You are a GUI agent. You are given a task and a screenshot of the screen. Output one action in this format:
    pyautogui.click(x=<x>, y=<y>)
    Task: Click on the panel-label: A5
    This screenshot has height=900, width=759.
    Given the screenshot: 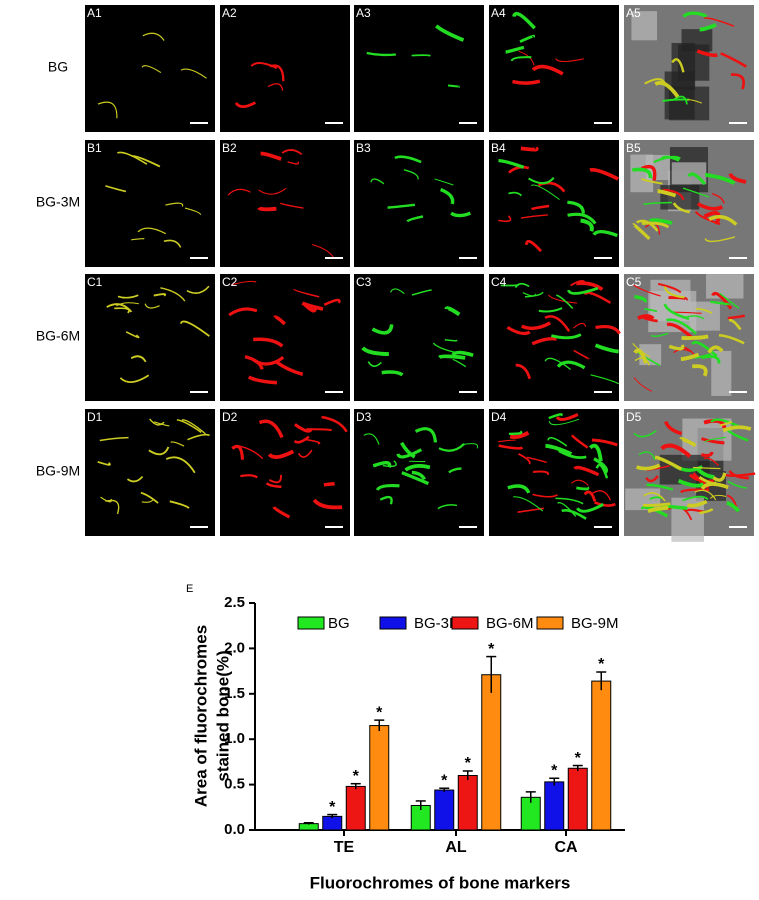 What is the action you would take?
    pyautogui.click(x=633, y=13)
    